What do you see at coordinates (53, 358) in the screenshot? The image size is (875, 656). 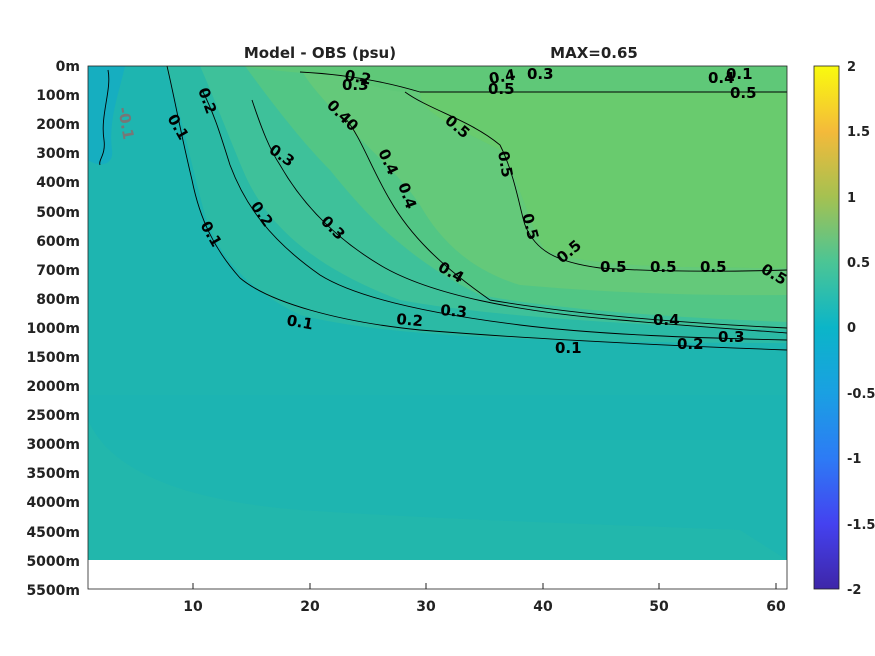 I see `y-tick-label: 1500m` at bounding box center [53, 358].